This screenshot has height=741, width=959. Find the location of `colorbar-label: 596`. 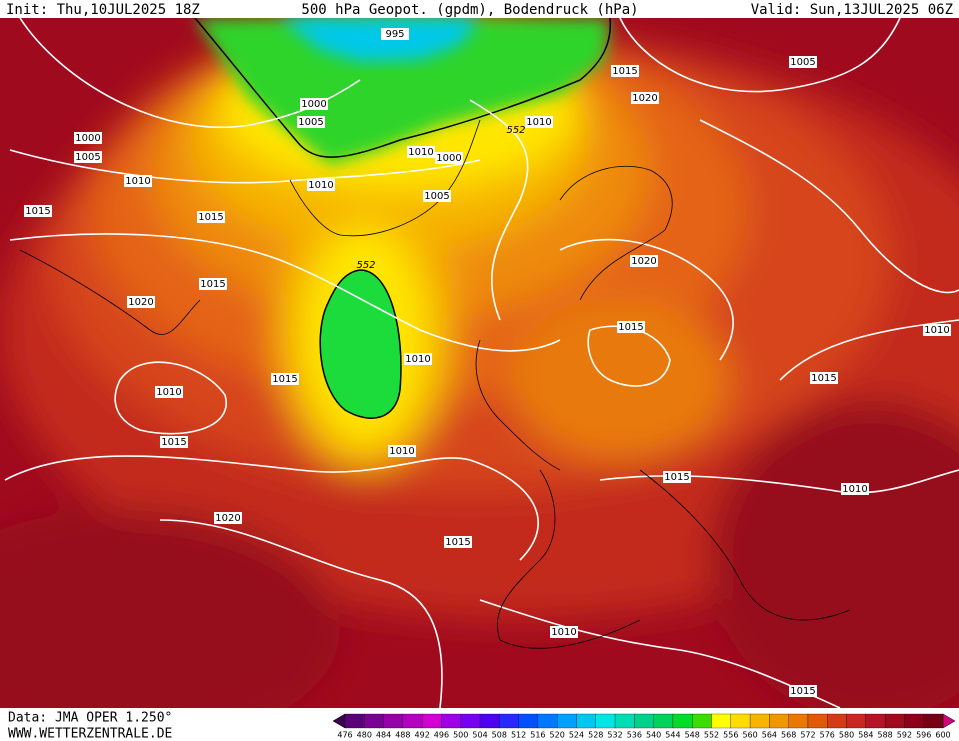

colorbar-label: 596 is located at coordinates (923, 735).